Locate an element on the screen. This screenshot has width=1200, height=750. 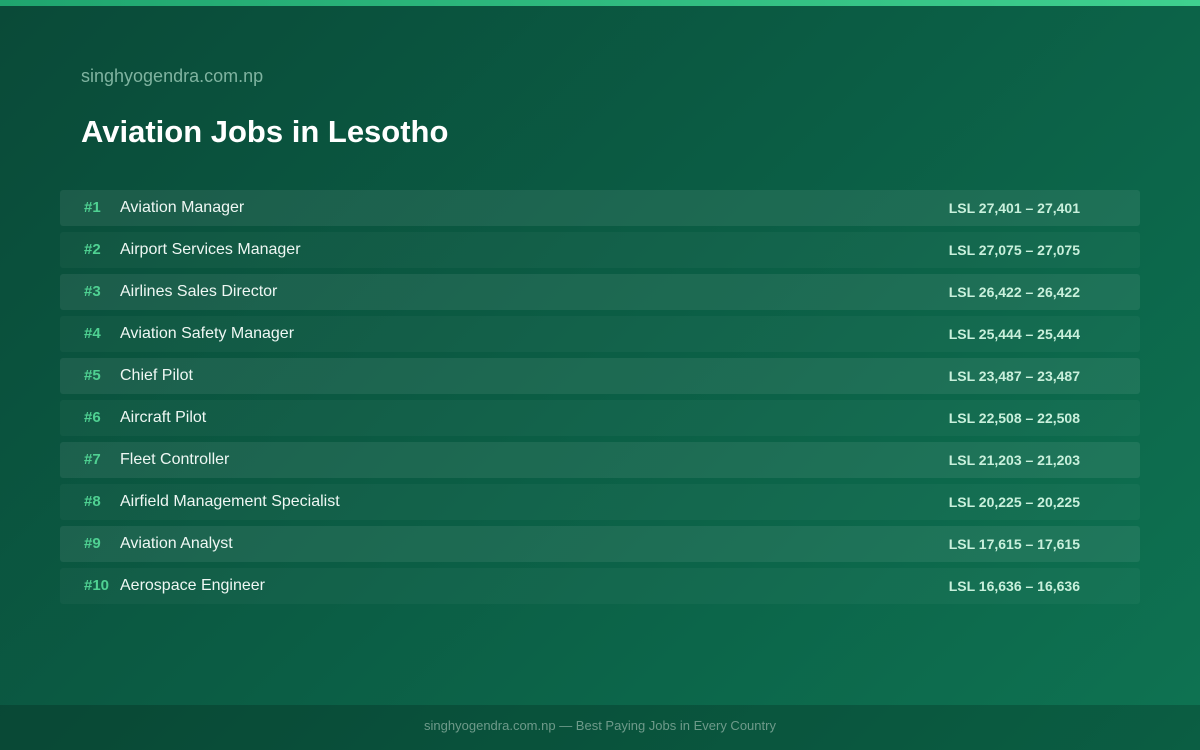
job-name: Airfield Management Specialist is located at coordinates (230, 501).